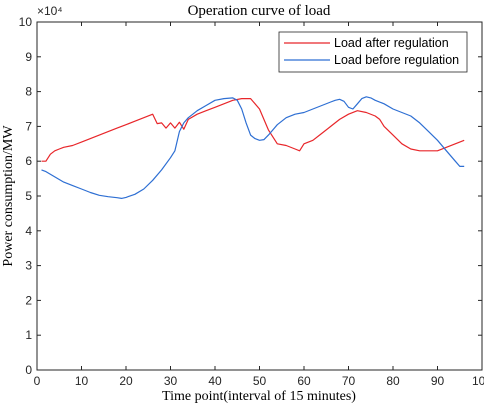  What do you see at coordinates (8, 196) in the screenshot?
I see `y-axis-title: Power consumption/MW` at bounding box center [8, 196].